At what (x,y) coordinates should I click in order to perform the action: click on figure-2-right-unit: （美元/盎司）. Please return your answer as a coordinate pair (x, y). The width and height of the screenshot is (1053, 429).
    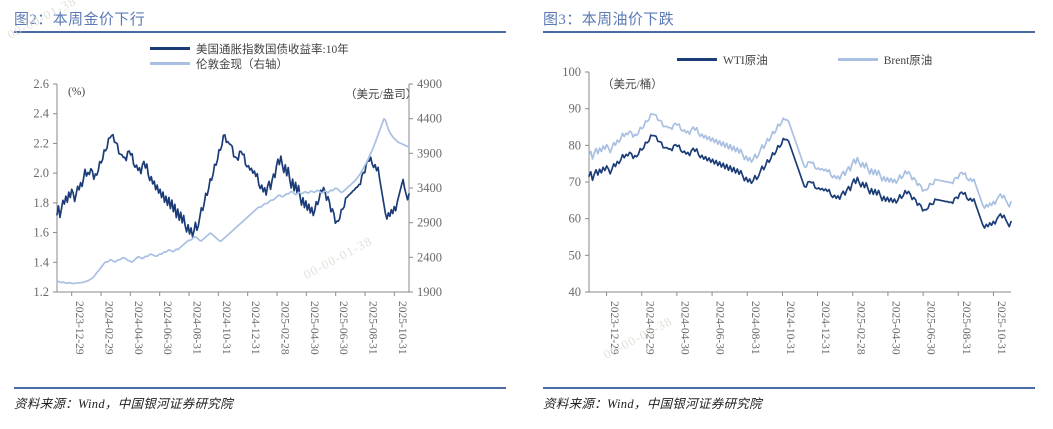
    Looking at the image, I should click on (381, 95).